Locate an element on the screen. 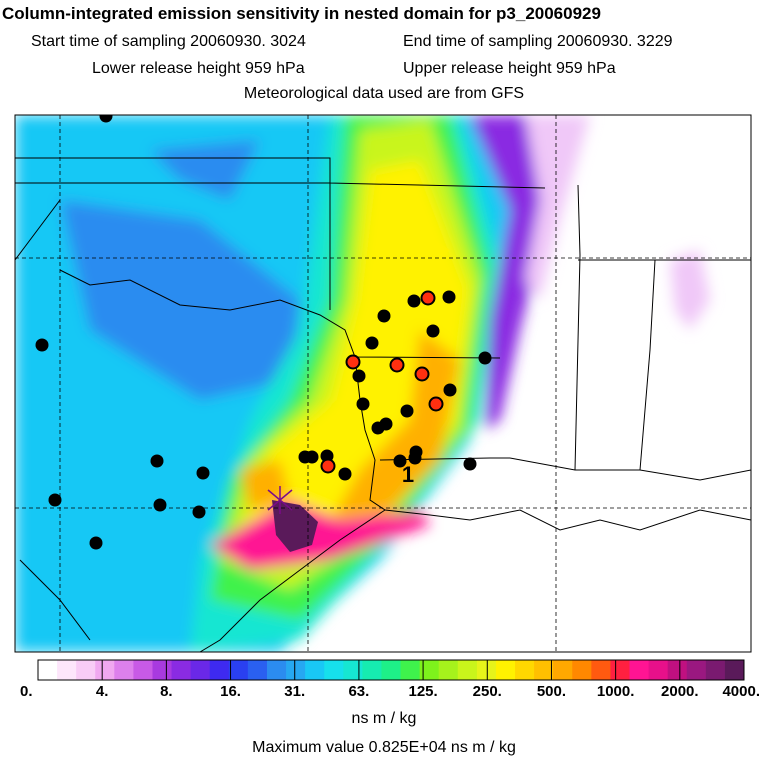  colorbar-tick-label: 63. is located at coordinates (358, 691).